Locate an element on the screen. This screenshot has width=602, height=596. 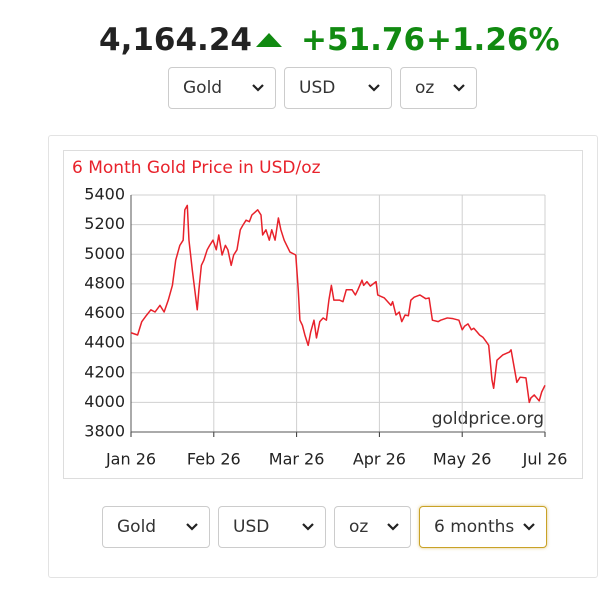
x-tick-label: Apr 26 is located at coordinates (379, 459).